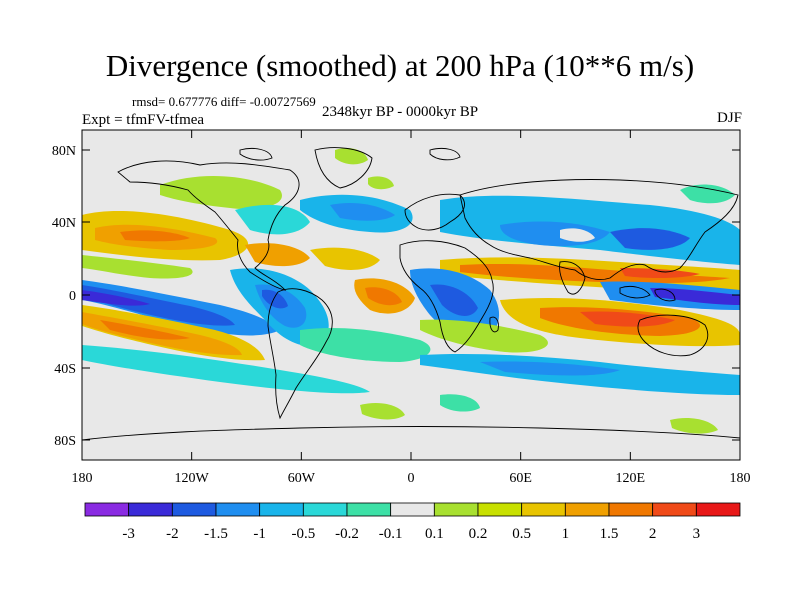 Image resolution: width=800 pixels, height=600 pixels. What do you see at coordinates (478, 534) in the screenshot?
I see `colorbar-label: 0.2` at bounding box center [478, 534].